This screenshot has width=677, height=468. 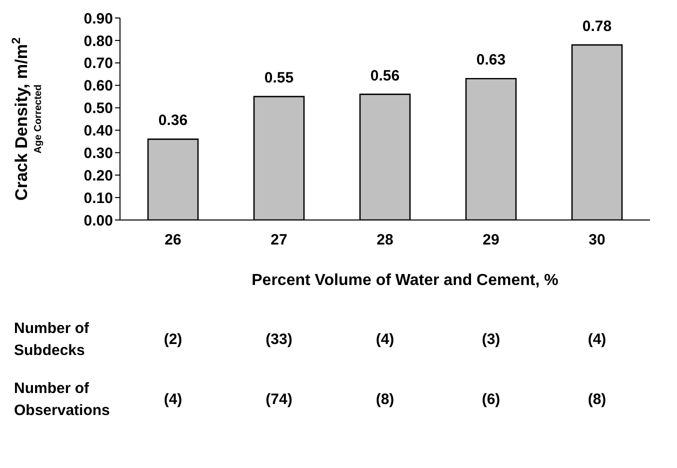 I want to click on text: (6), so click(x=491, y=400).